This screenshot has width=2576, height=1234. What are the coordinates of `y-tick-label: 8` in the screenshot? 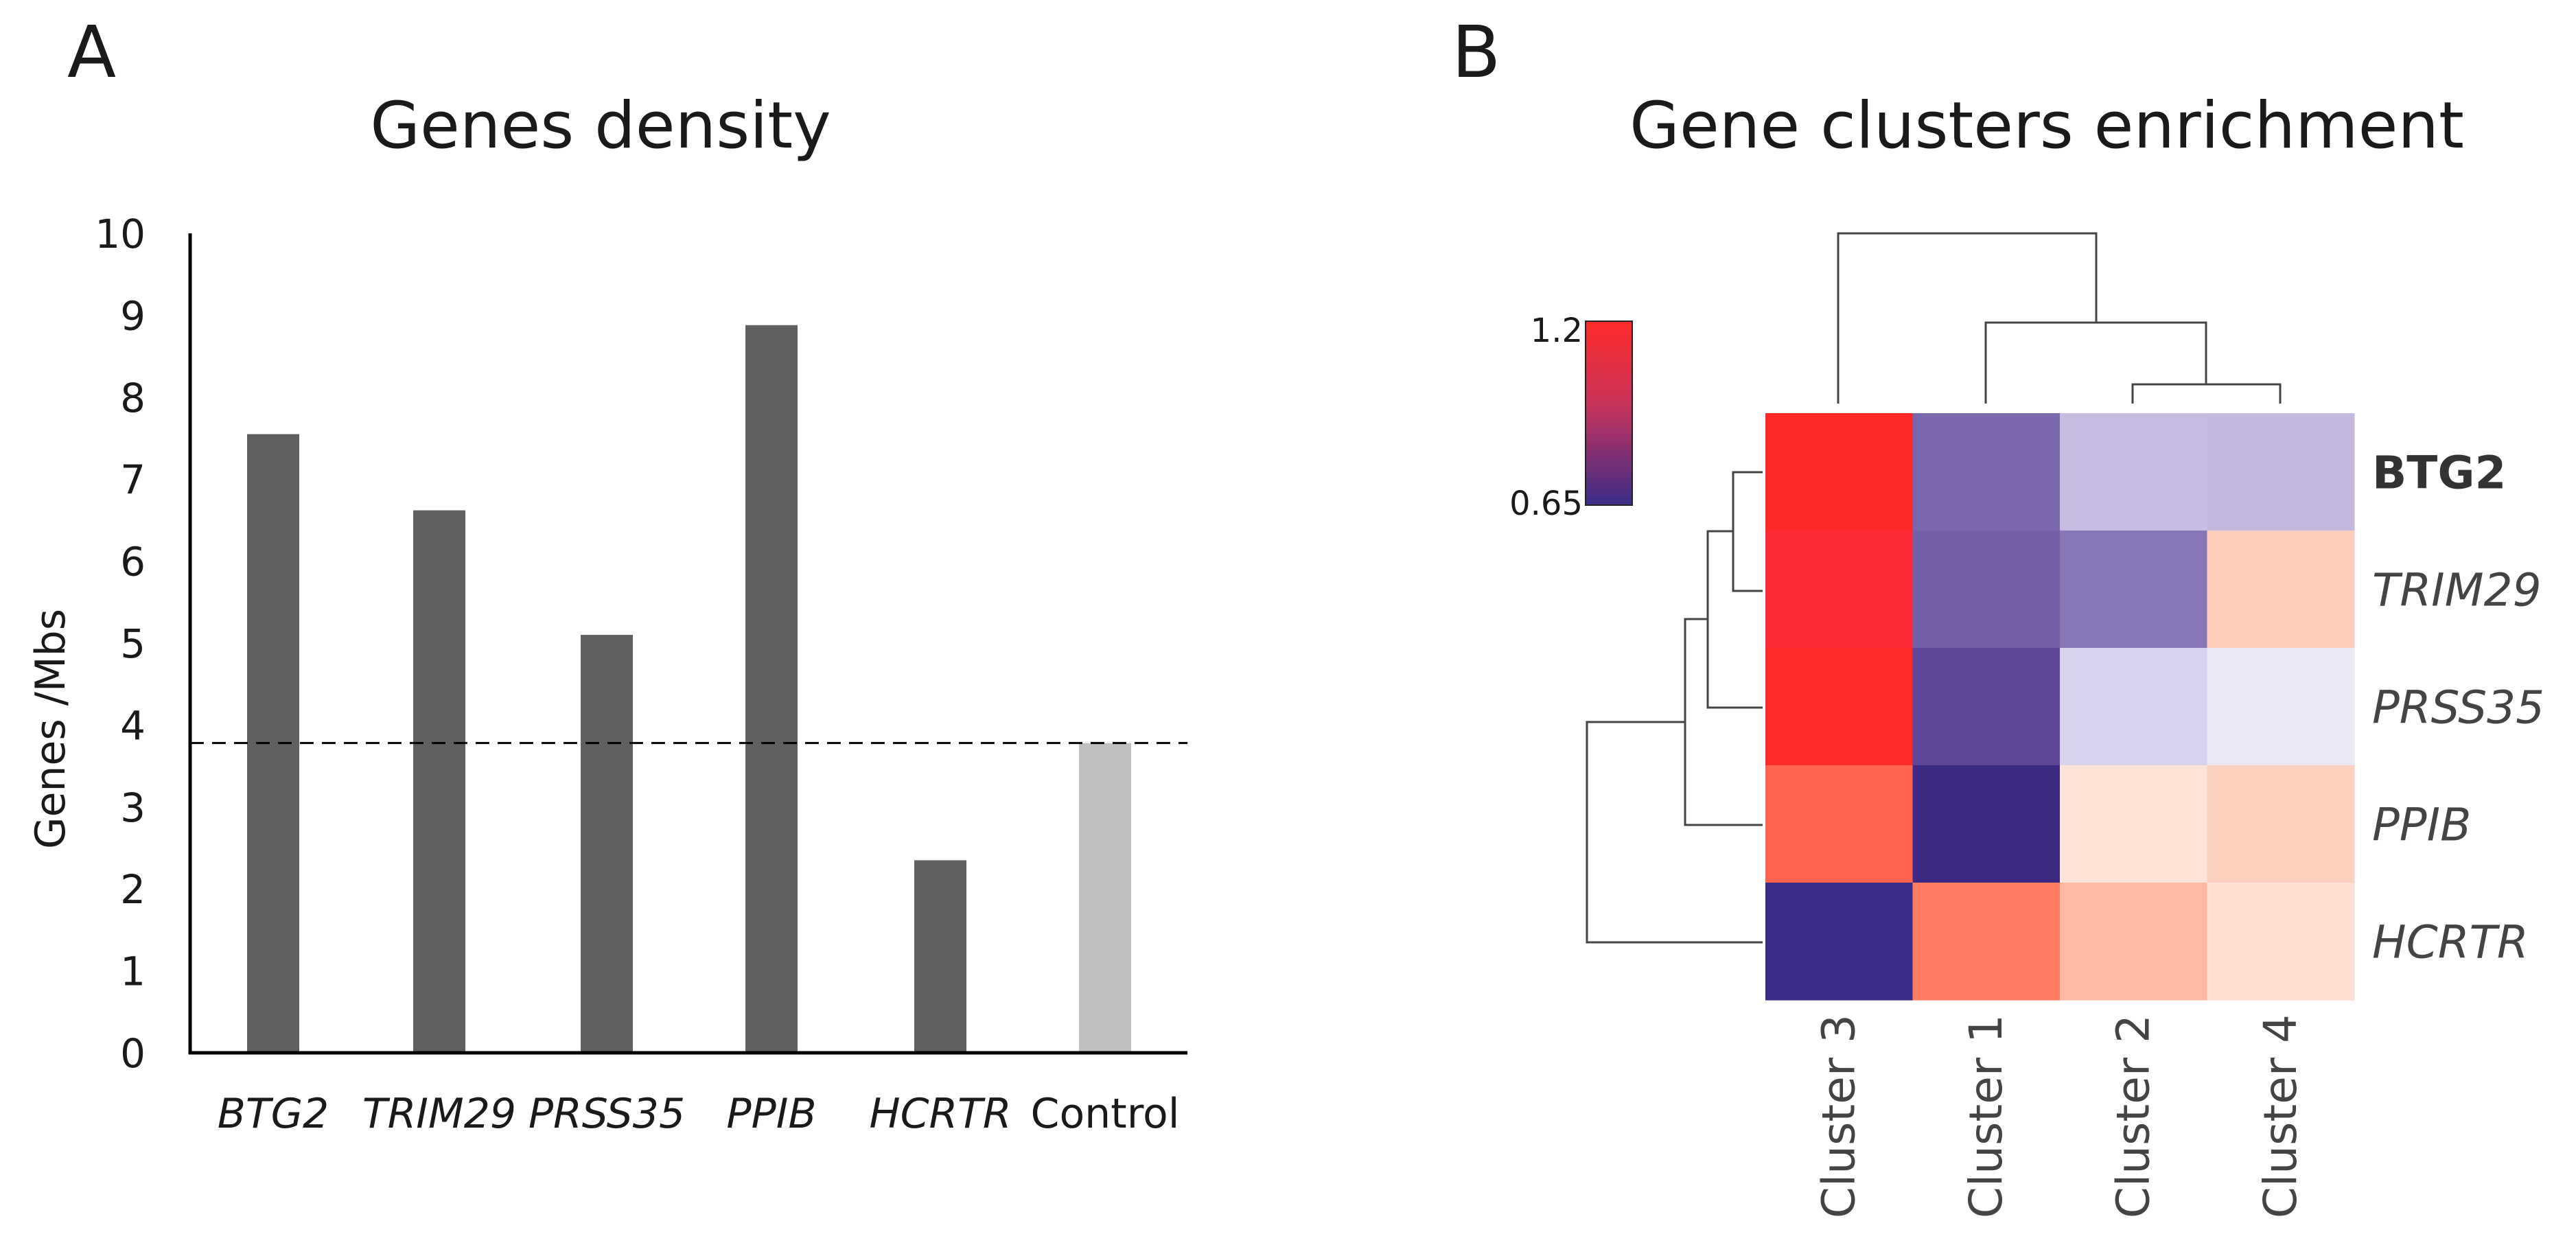 It's located at (133, 398).